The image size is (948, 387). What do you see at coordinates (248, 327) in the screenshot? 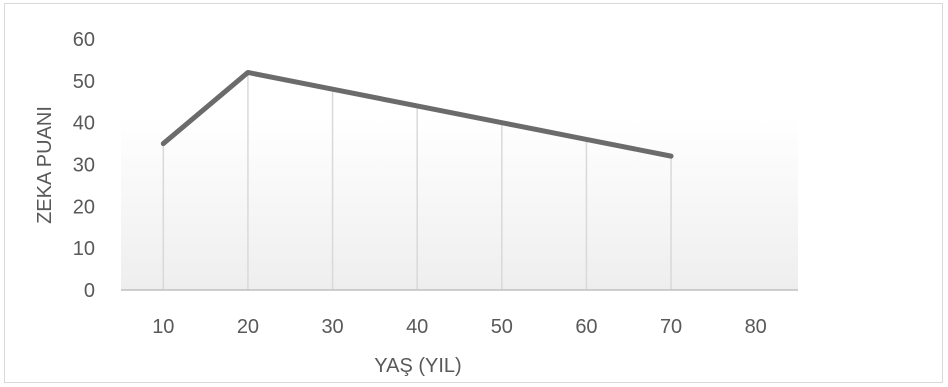
I see `x-tick-label: 20` at bounding box center [248, 327].